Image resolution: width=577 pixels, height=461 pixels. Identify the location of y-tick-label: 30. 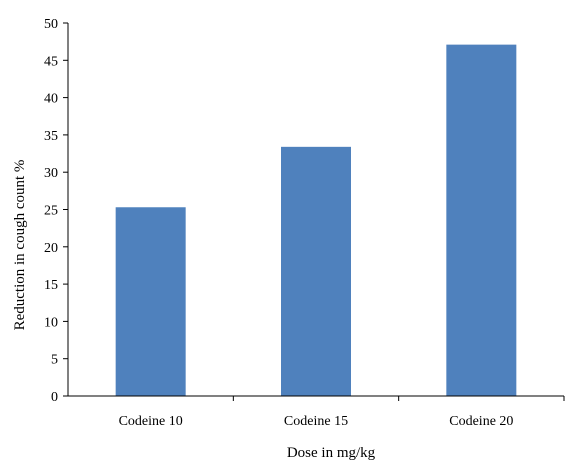
(51, 173).